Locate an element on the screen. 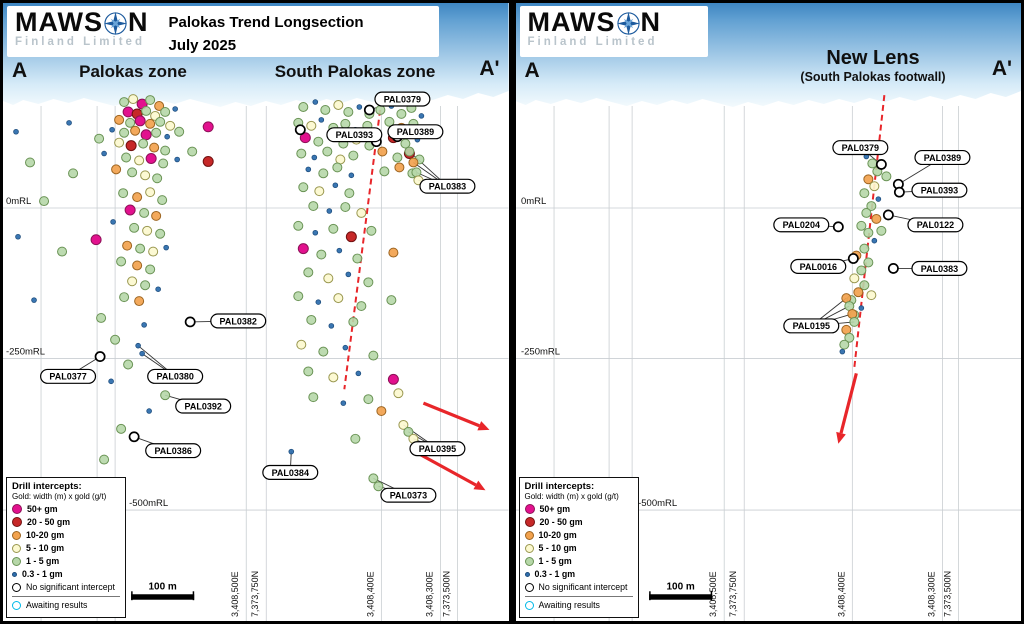 This screenshot has width=1024, height=624. scale-bar is located at coordinates (163, 597).